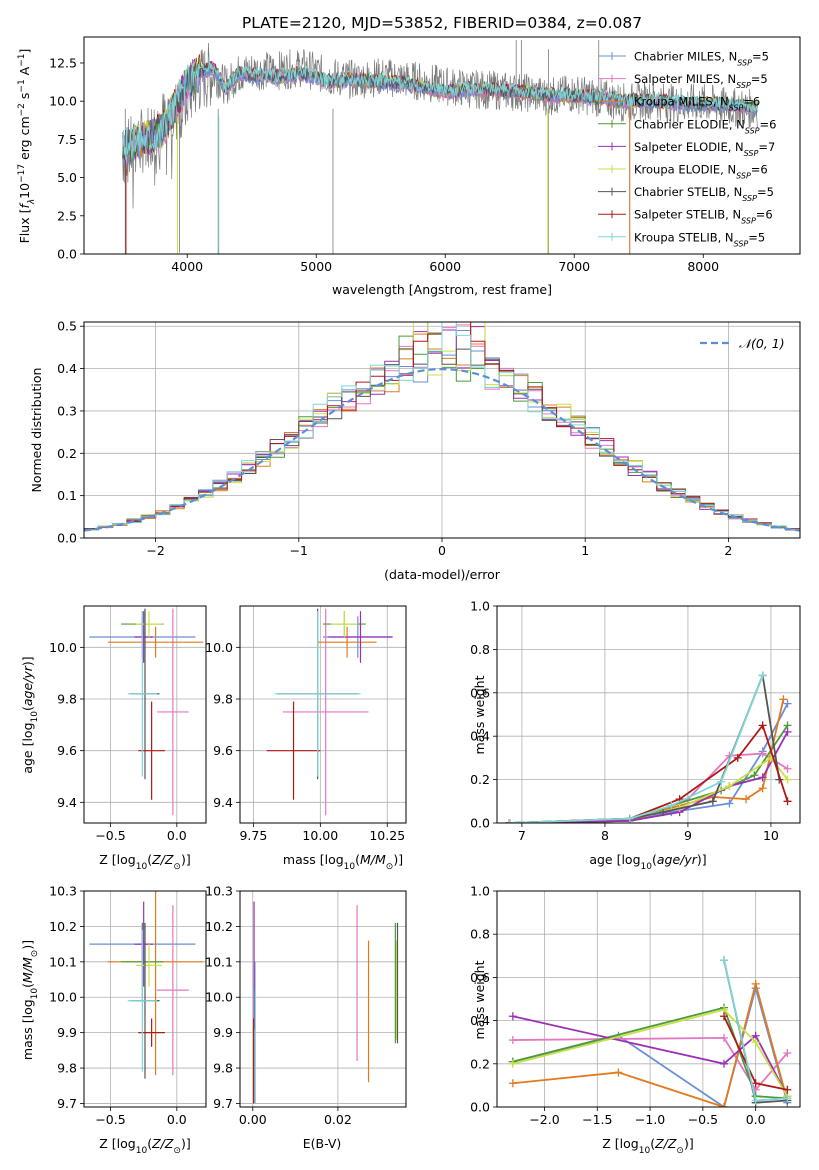  I want to click on normal-curve, so click(442, 449).